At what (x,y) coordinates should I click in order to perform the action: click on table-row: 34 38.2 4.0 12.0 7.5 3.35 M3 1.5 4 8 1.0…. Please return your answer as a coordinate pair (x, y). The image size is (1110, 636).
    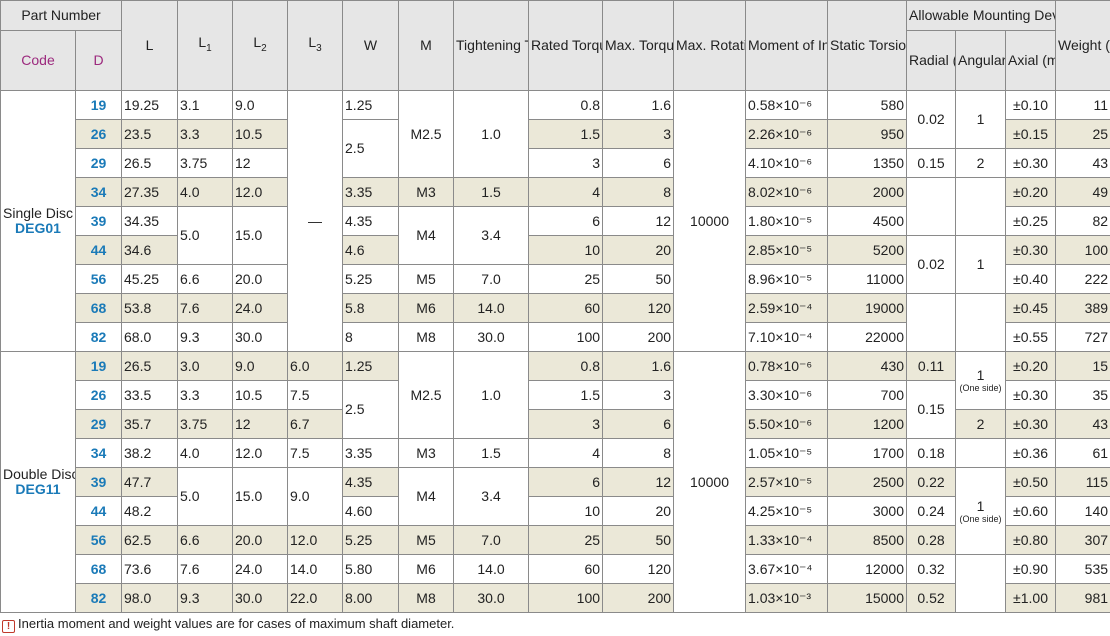
    Looking at the image, I should click on (555, 453).